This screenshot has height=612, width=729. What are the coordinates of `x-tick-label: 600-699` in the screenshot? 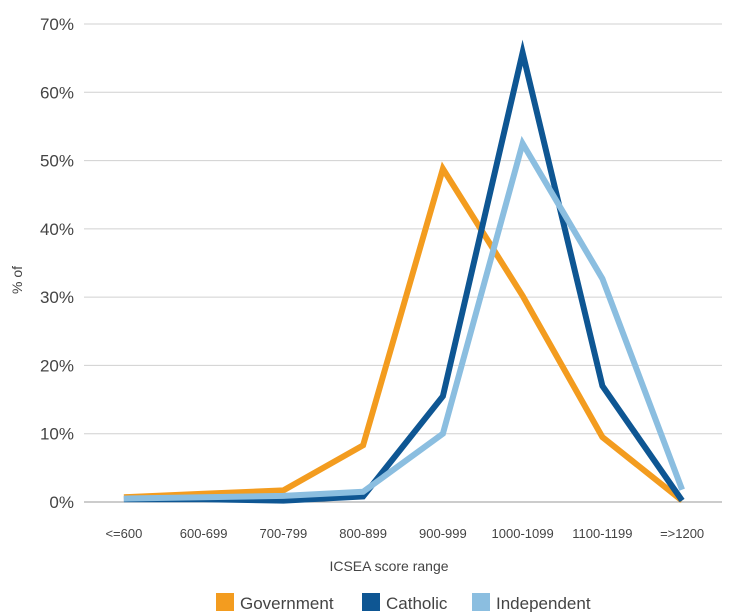 It's located at (204, 533).